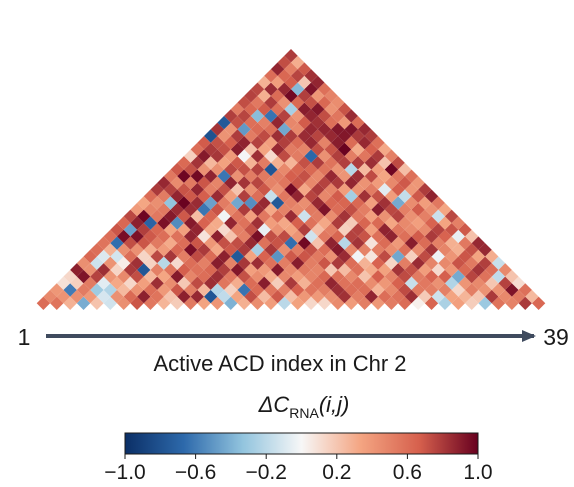  What do you see at coordinates (556, 337) in the screenshot?
I see `axis-end-label: 39` at bounding box center [556, 337].